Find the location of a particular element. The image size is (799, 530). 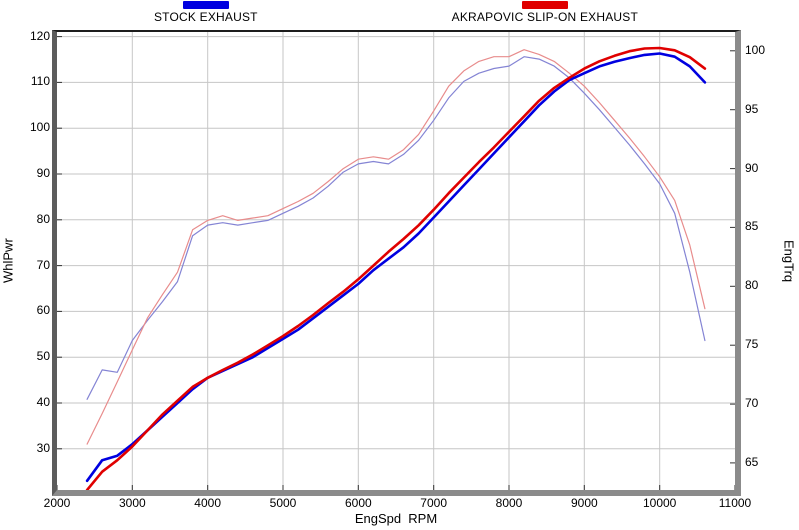

y-right-tick-85: 85 is located at coordinates (752, 226).